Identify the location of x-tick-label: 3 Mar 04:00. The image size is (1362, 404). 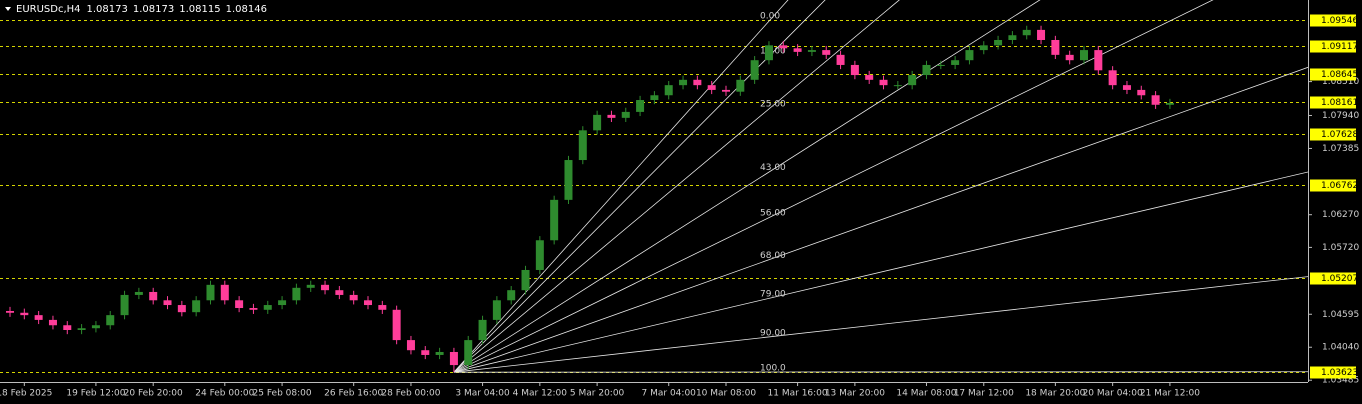
(482, 394).